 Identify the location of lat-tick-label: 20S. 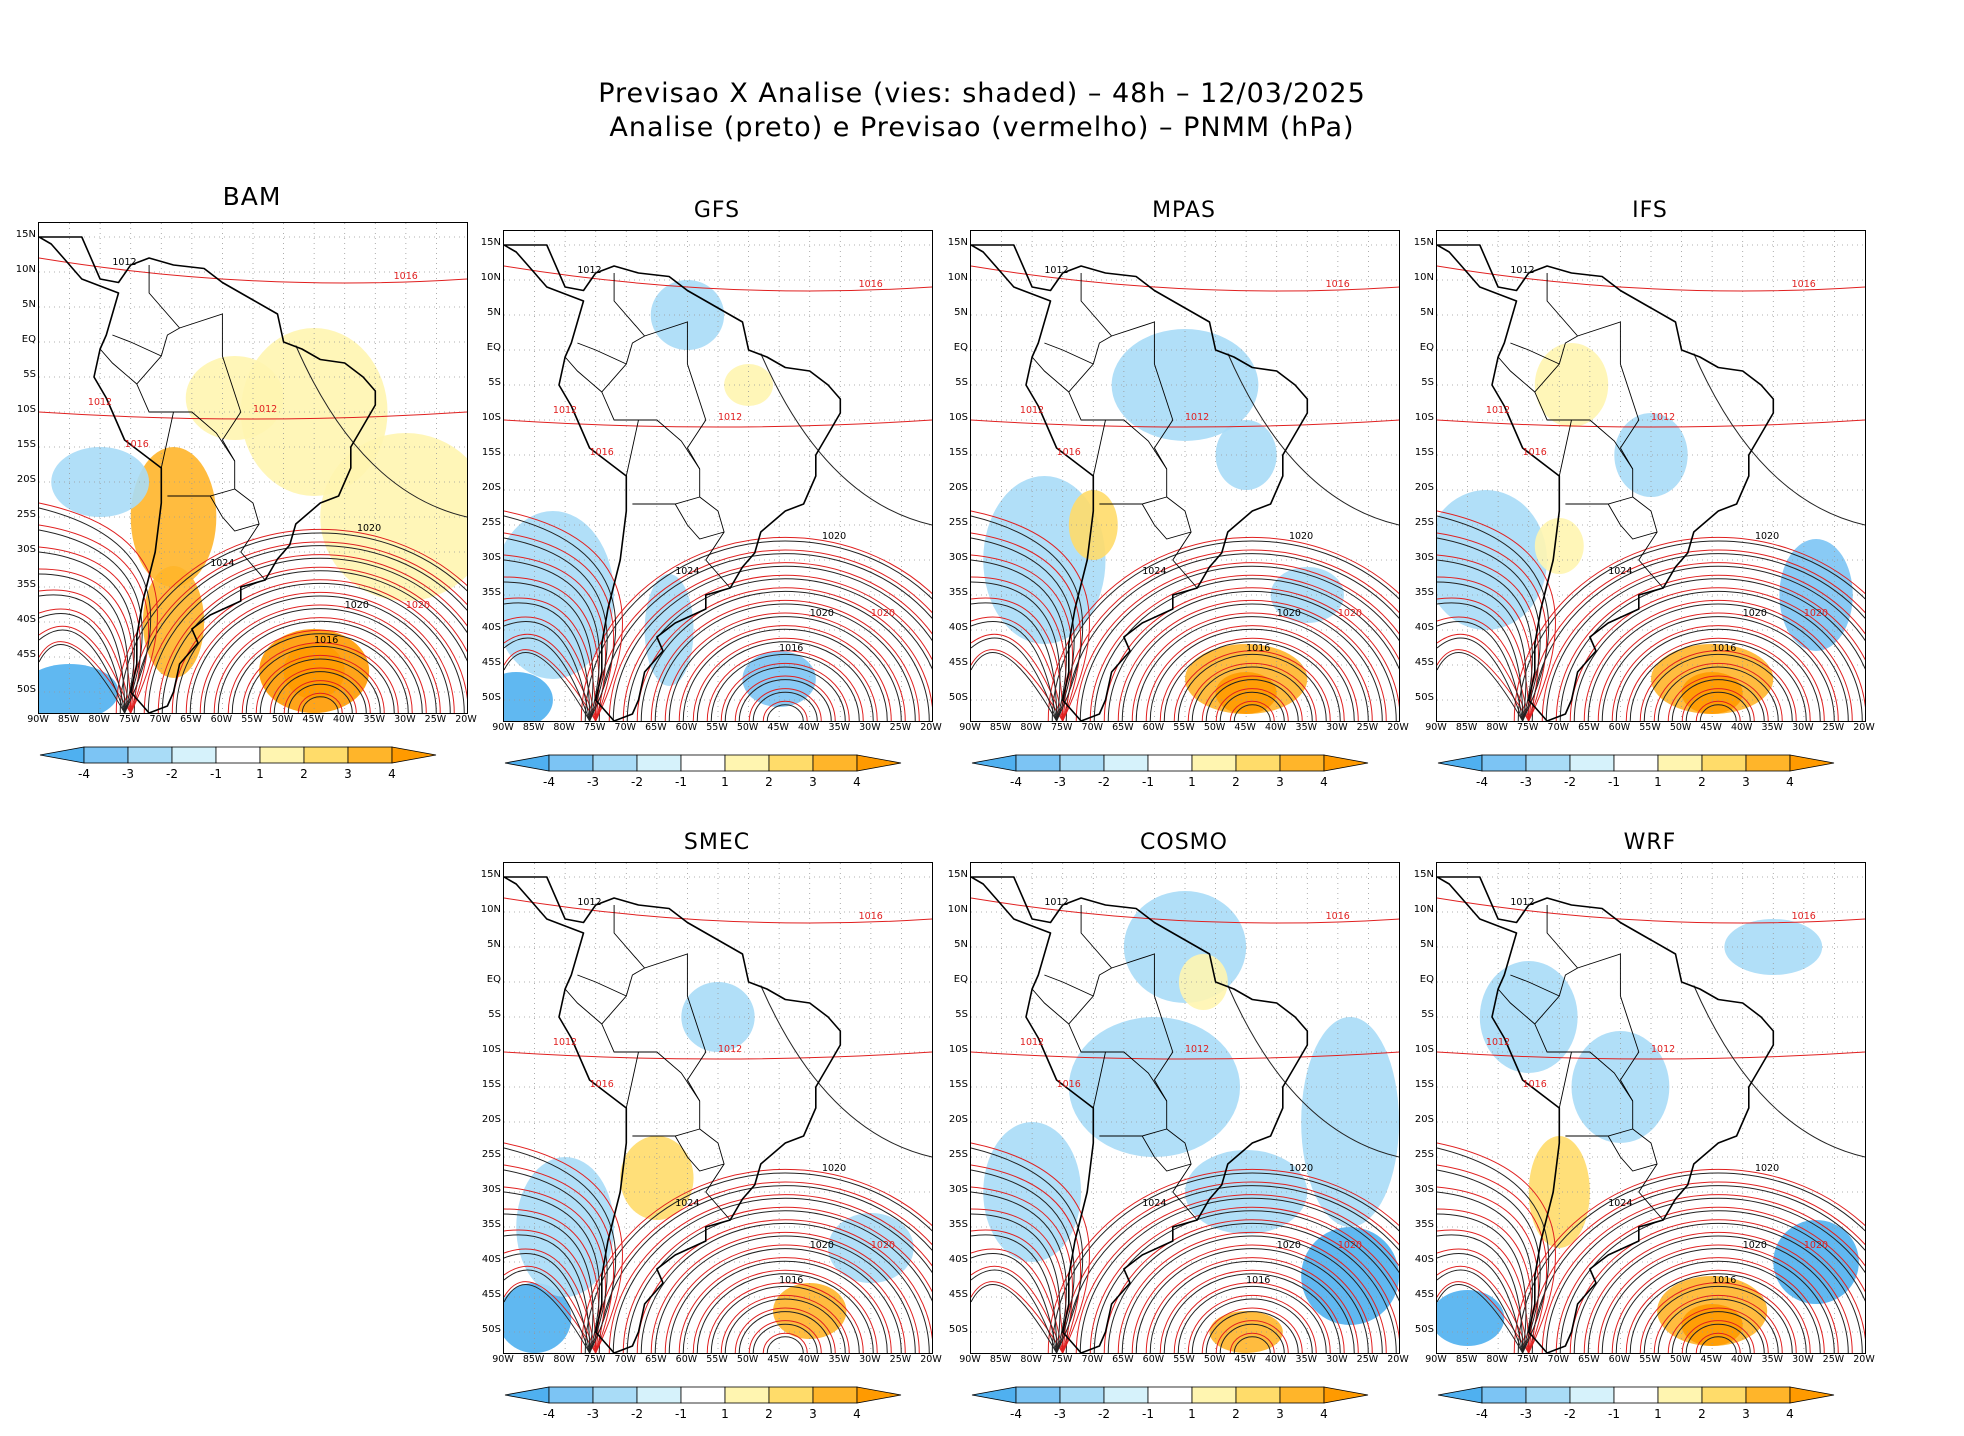
(958, 487).